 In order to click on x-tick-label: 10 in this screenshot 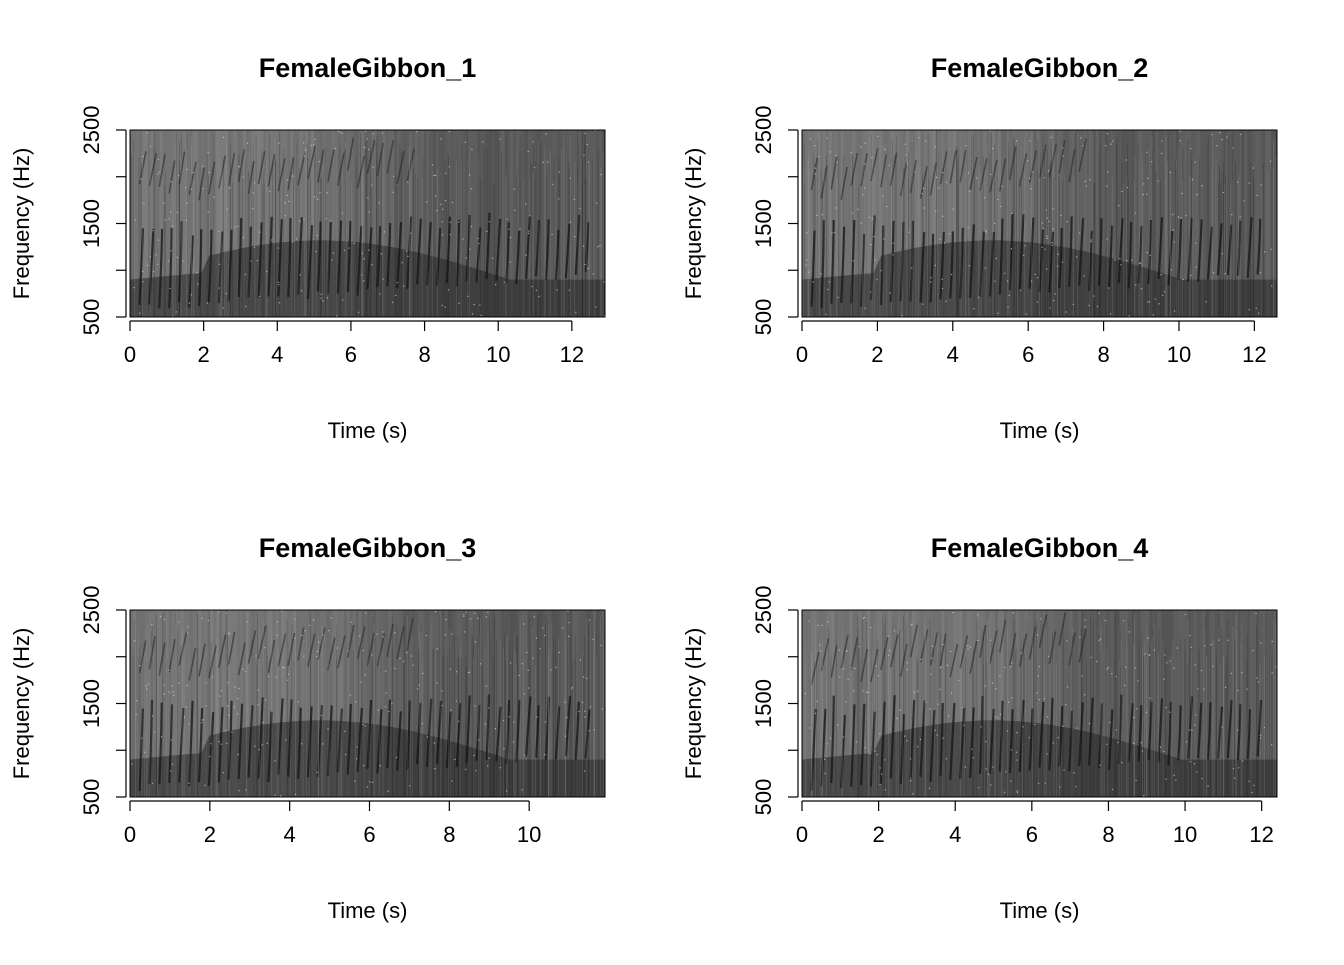, I will do `click(498, 354)`.